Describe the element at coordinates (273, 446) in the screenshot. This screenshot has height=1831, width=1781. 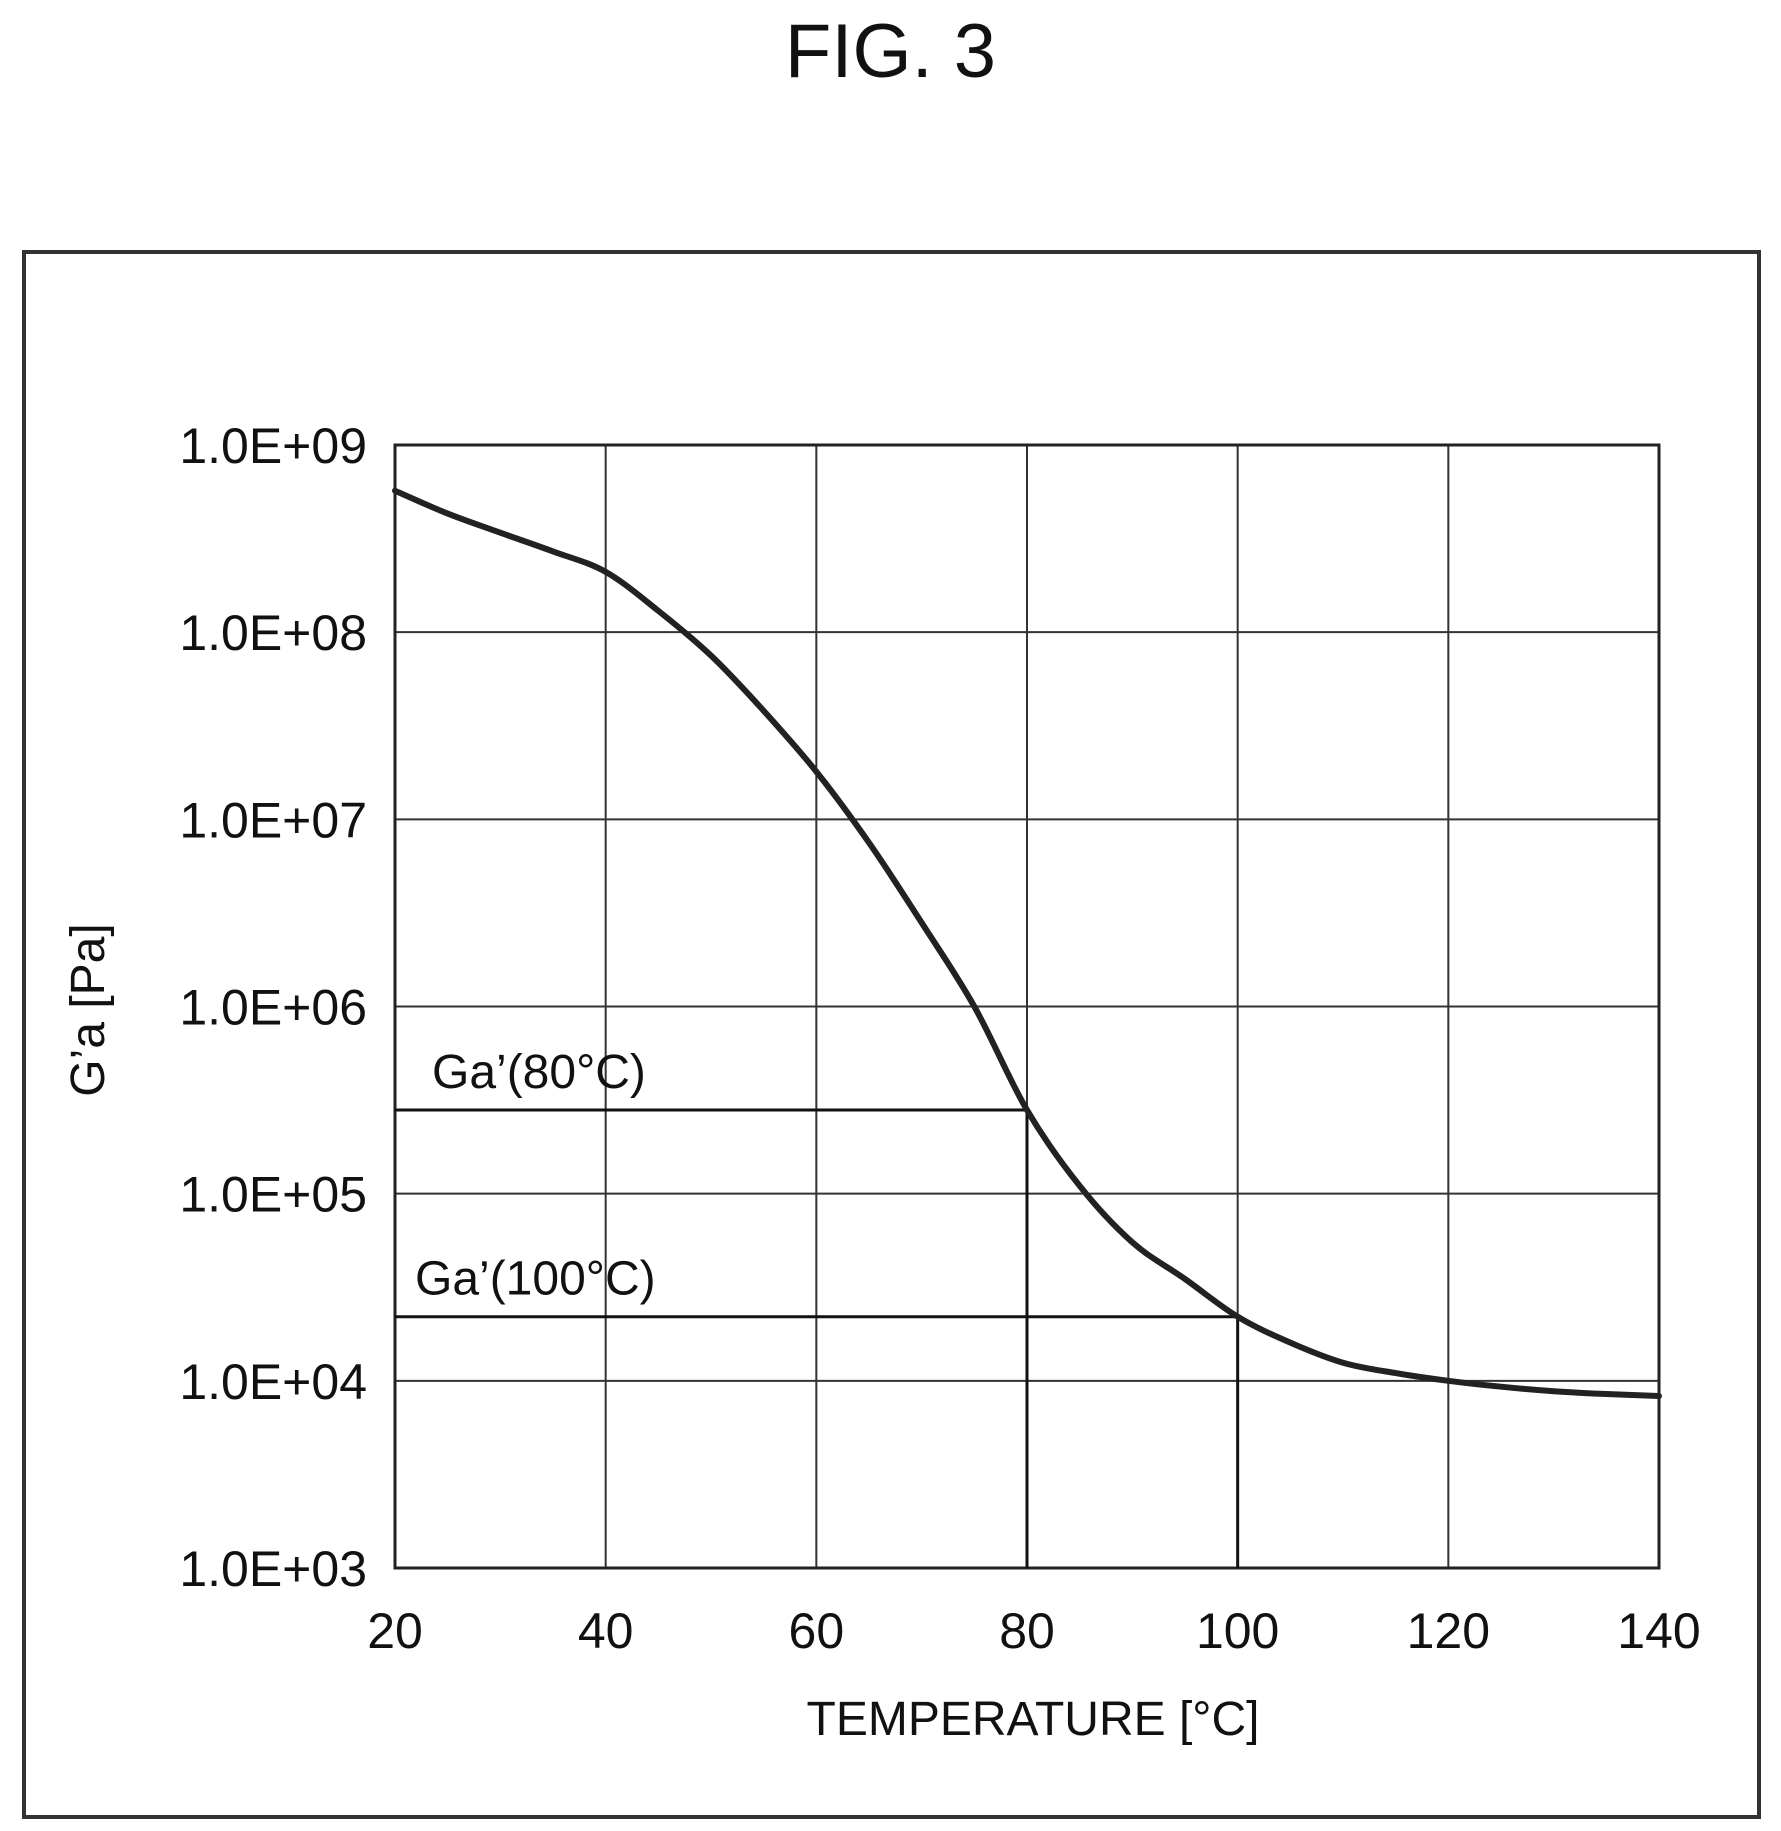
I see `y-tick-label-6: 1.0E+09` at that location.